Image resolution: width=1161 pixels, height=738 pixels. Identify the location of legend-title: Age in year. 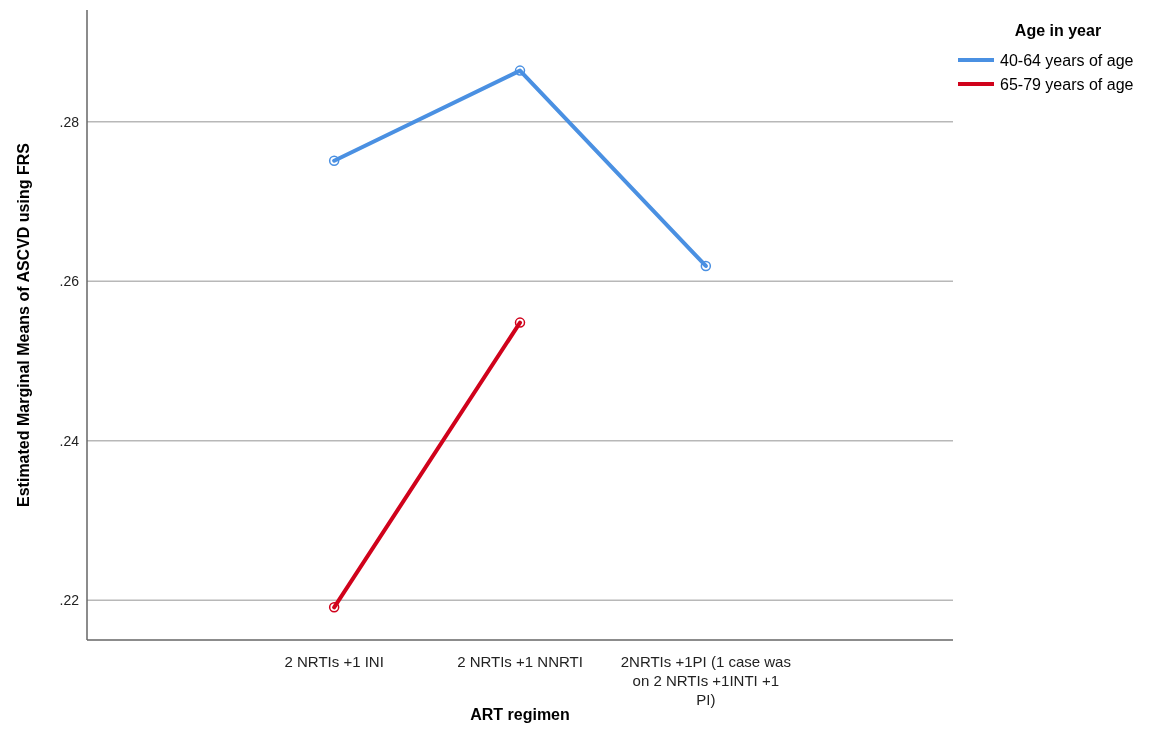
(1058, 30).